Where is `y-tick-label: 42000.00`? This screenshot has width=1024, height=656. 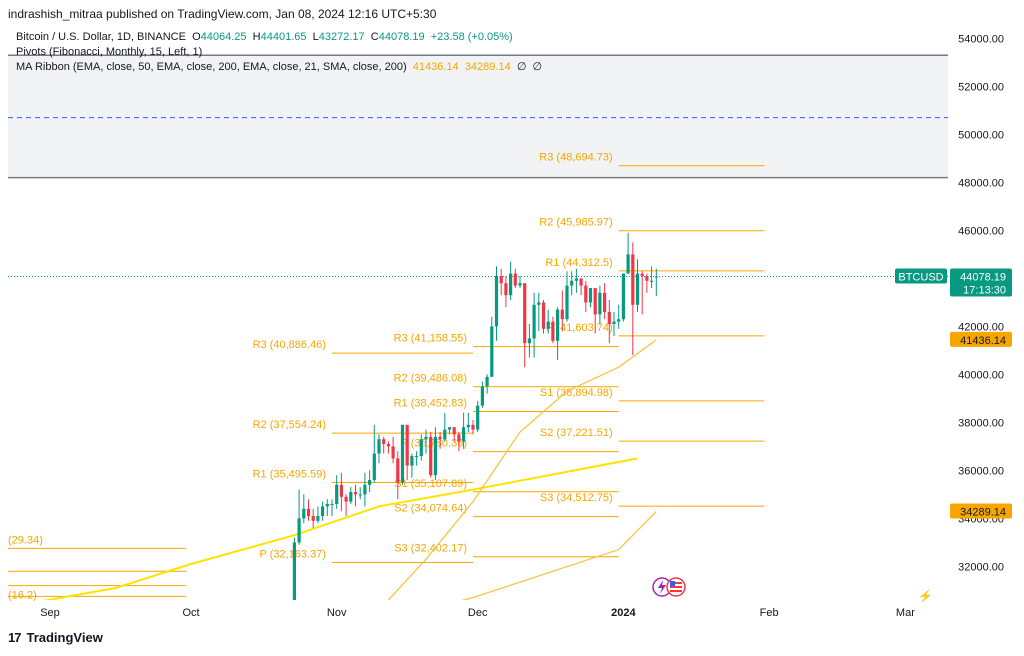 y-tick-label: 42000.00 is located at coordinates (981, 327).